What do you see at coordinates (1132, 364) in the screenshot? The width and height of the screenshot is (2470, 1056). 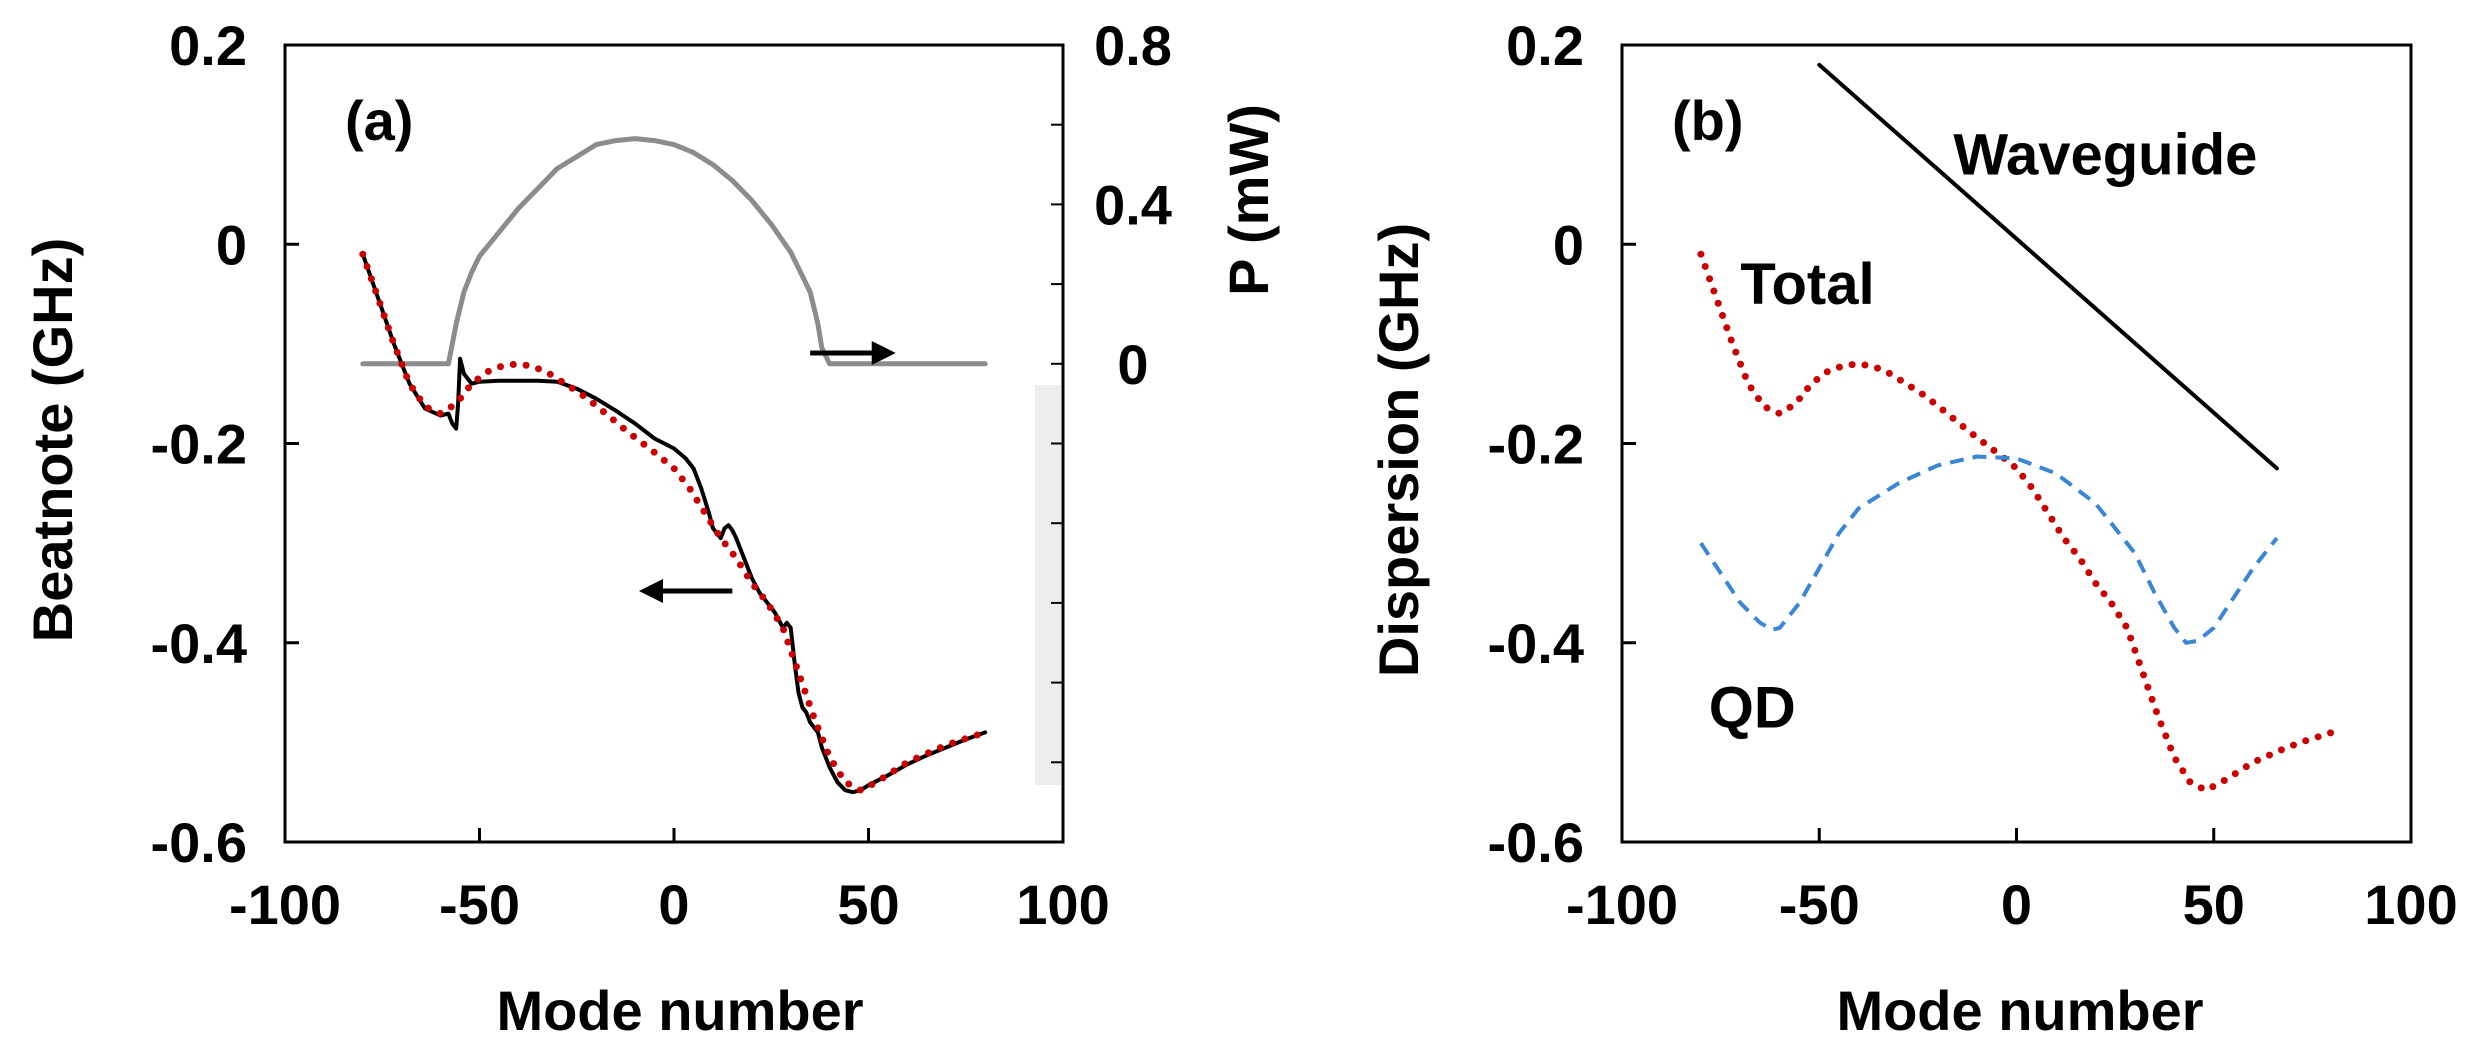 I see `y2-tick-label: 0` at bounding box center [1132, 364].